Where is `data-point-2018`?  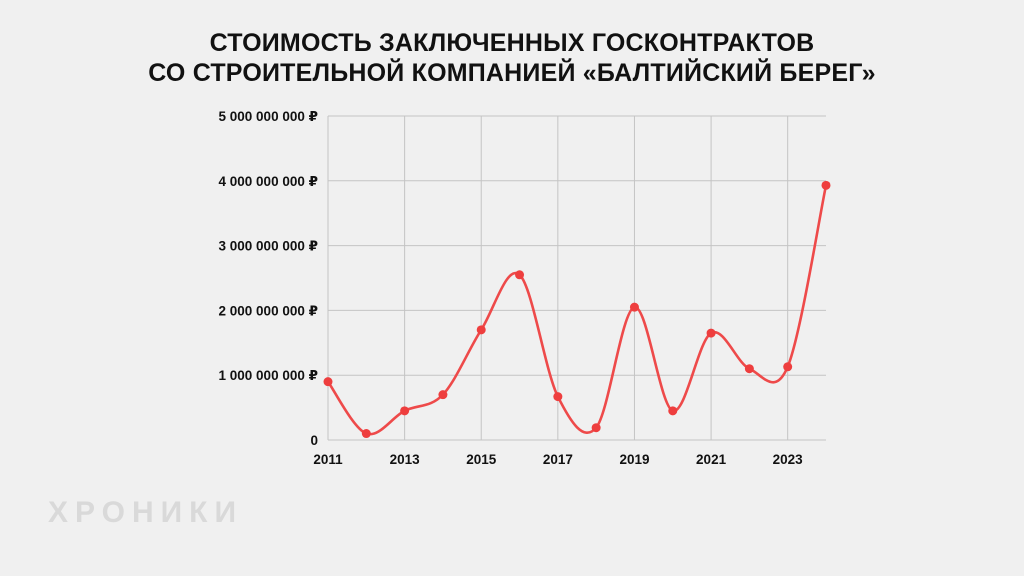 data-point-2018 is located at coordinates (596, 428).